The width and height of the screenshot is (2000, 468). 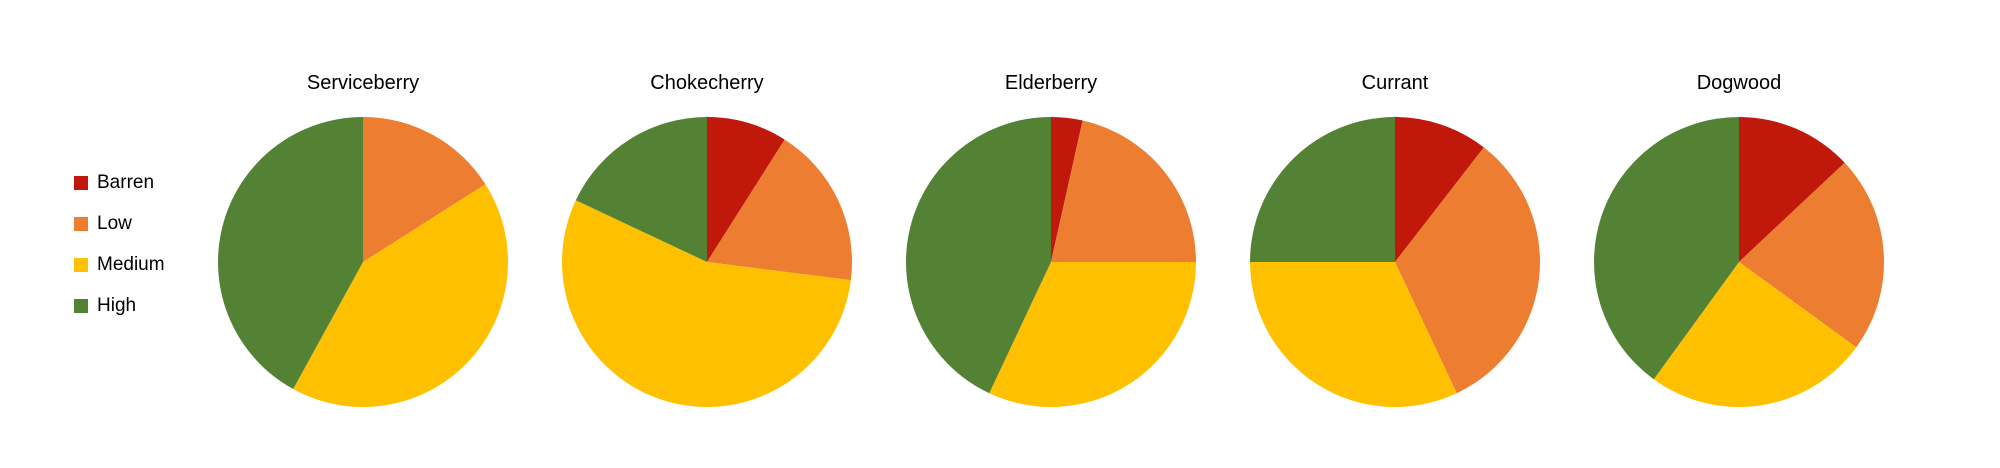 I want to click on legend-item-barren: Barren, so click(x=139, y=182).